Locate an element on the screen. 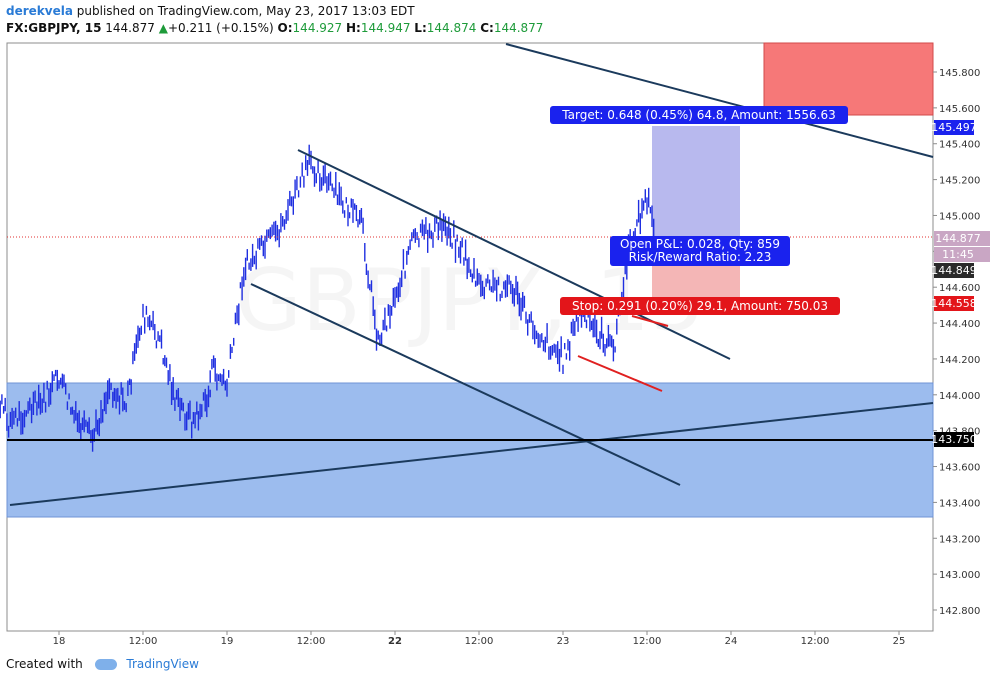 The height and width of the screenshot is (684, 990). y-tick-label: 144.600 is located at coordinates (959, 288).